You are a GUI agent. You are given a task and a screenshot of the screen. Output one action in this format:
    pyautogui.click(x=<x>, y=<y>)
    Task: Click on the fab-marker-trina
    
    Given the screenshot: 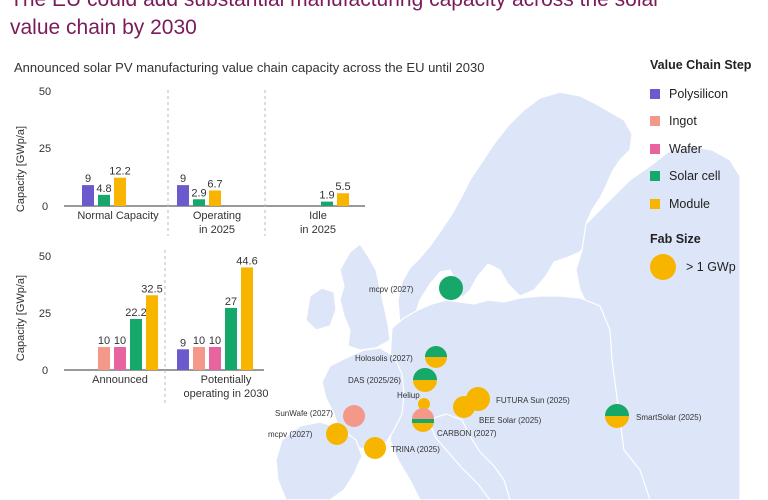 What is the action you would take?
    pyautogui.click(x=375, y=448)
    